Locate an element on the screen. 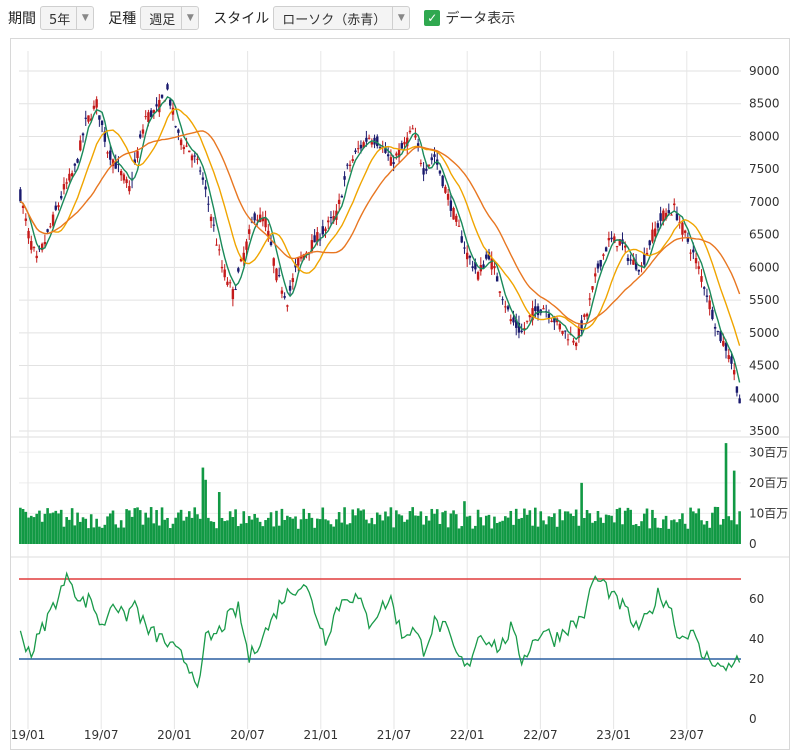 This screenshot has width=800, height=755. price-tick-label: 8500 is located at coordinates (764, 104).